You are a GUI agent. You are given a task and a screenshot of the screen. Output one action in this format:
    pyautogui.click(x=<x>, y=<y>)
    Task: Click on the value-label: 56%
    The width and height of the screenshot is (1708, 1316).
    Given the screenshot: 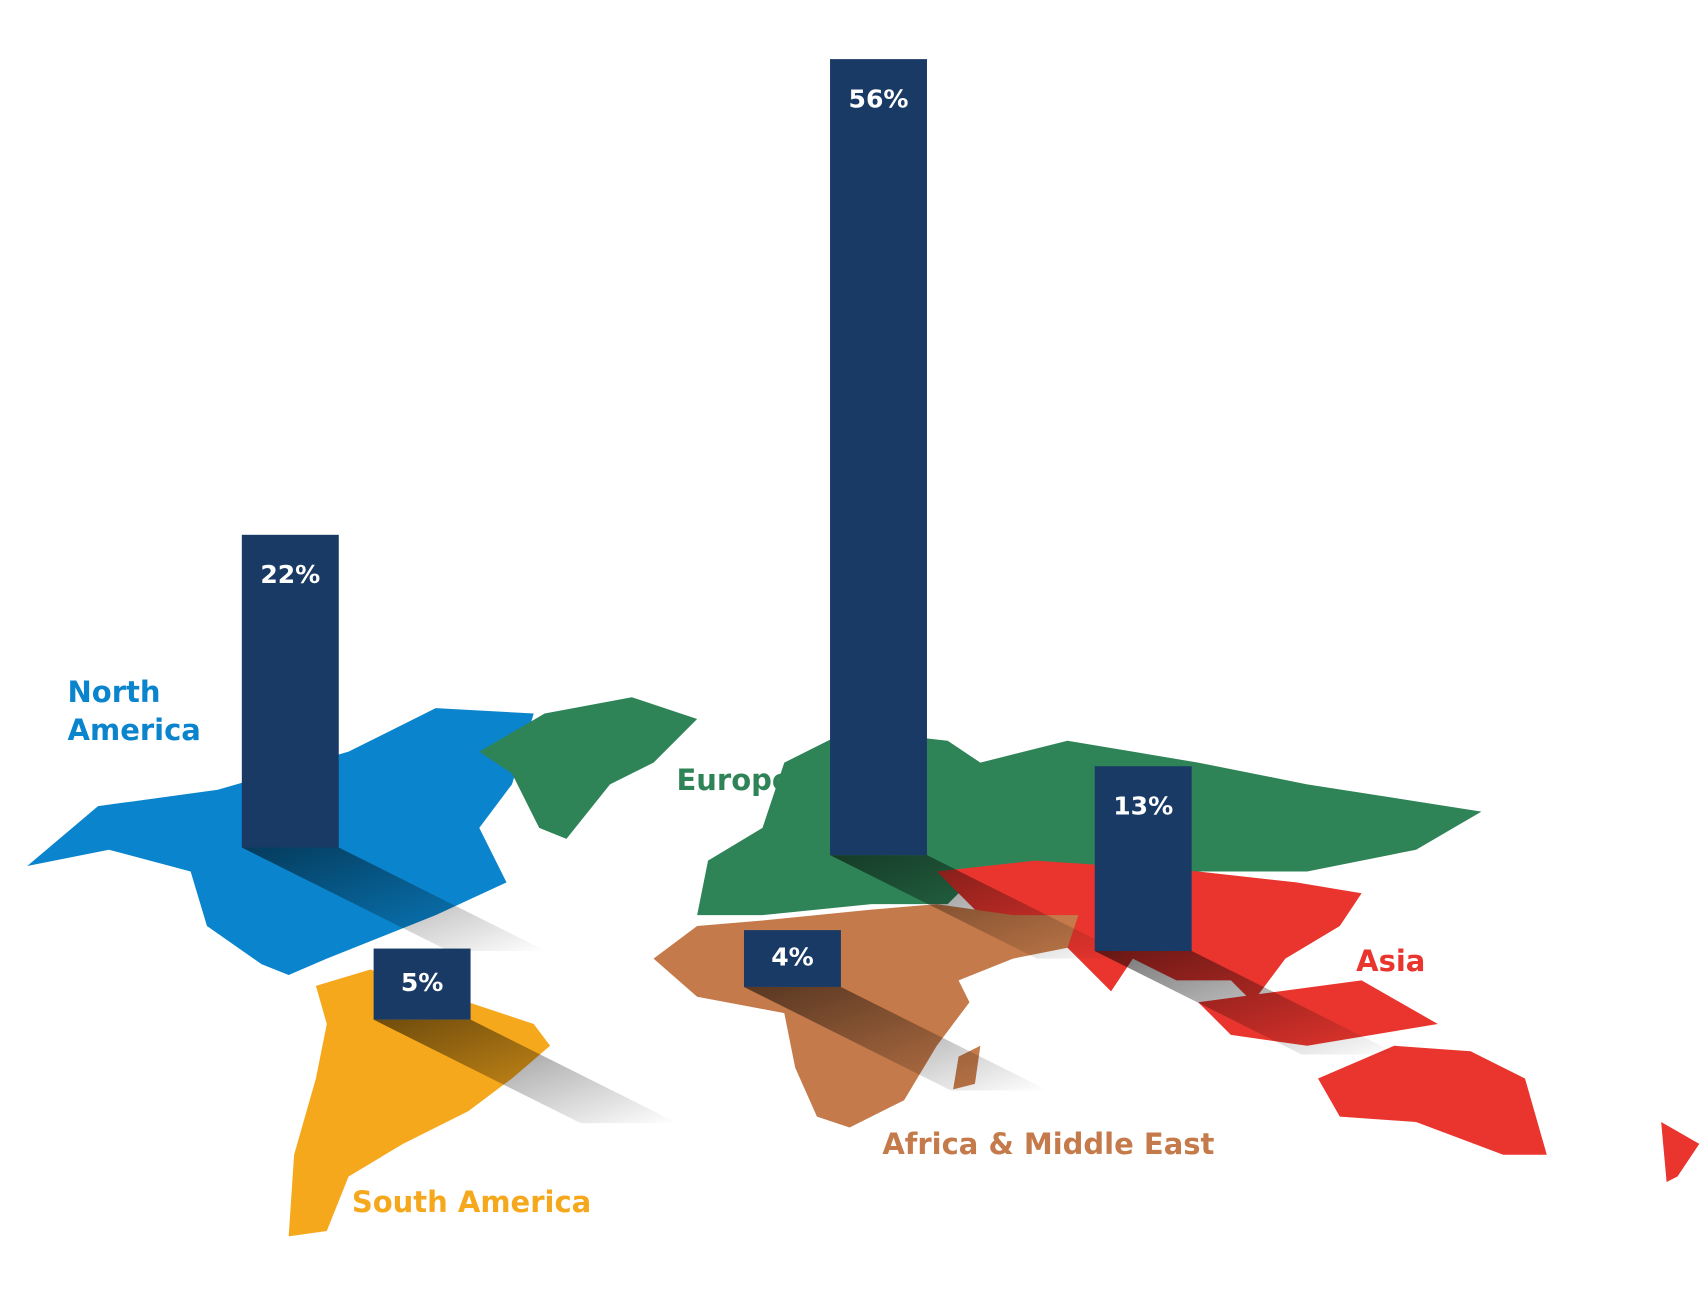 What is the action you would take?
    pyautogui.click(x=879, y=99)
    